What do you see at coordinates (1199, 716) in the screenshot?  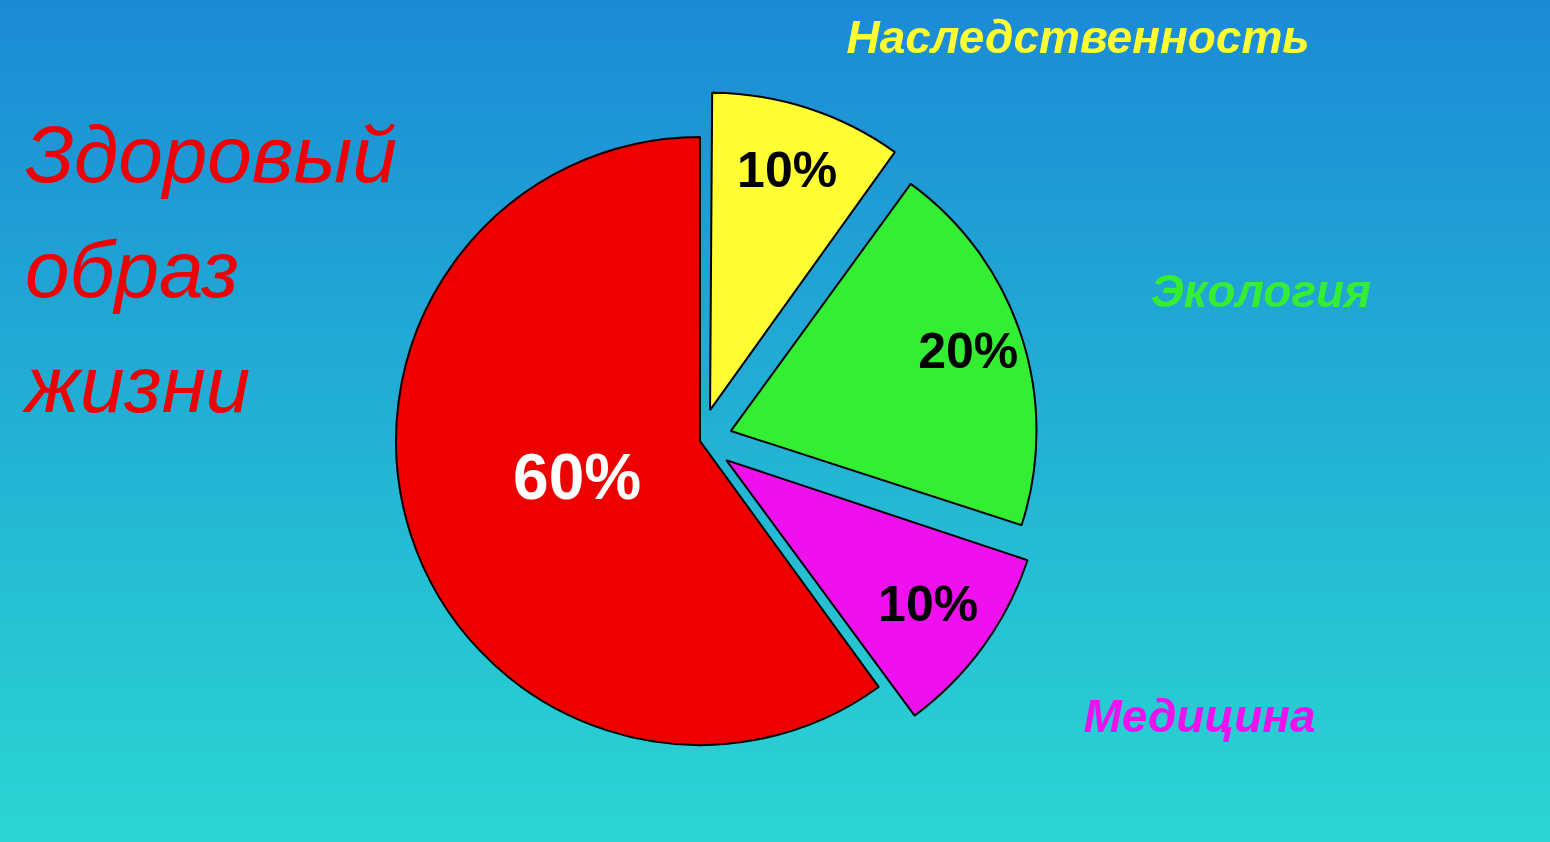 I see `slice-label: Медицина` at bounding box center [1199, 716].